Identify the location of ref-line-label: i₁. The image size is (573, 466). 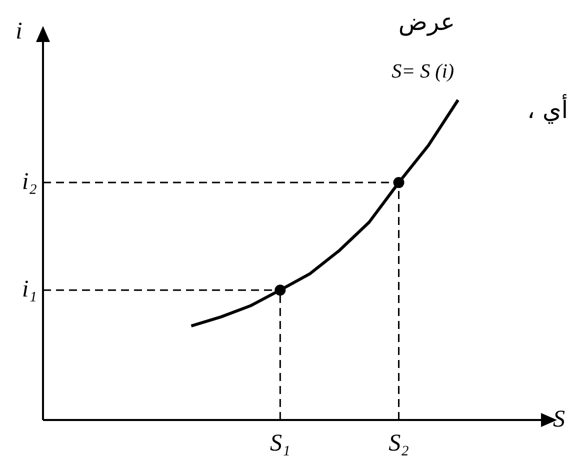
(29, 289).